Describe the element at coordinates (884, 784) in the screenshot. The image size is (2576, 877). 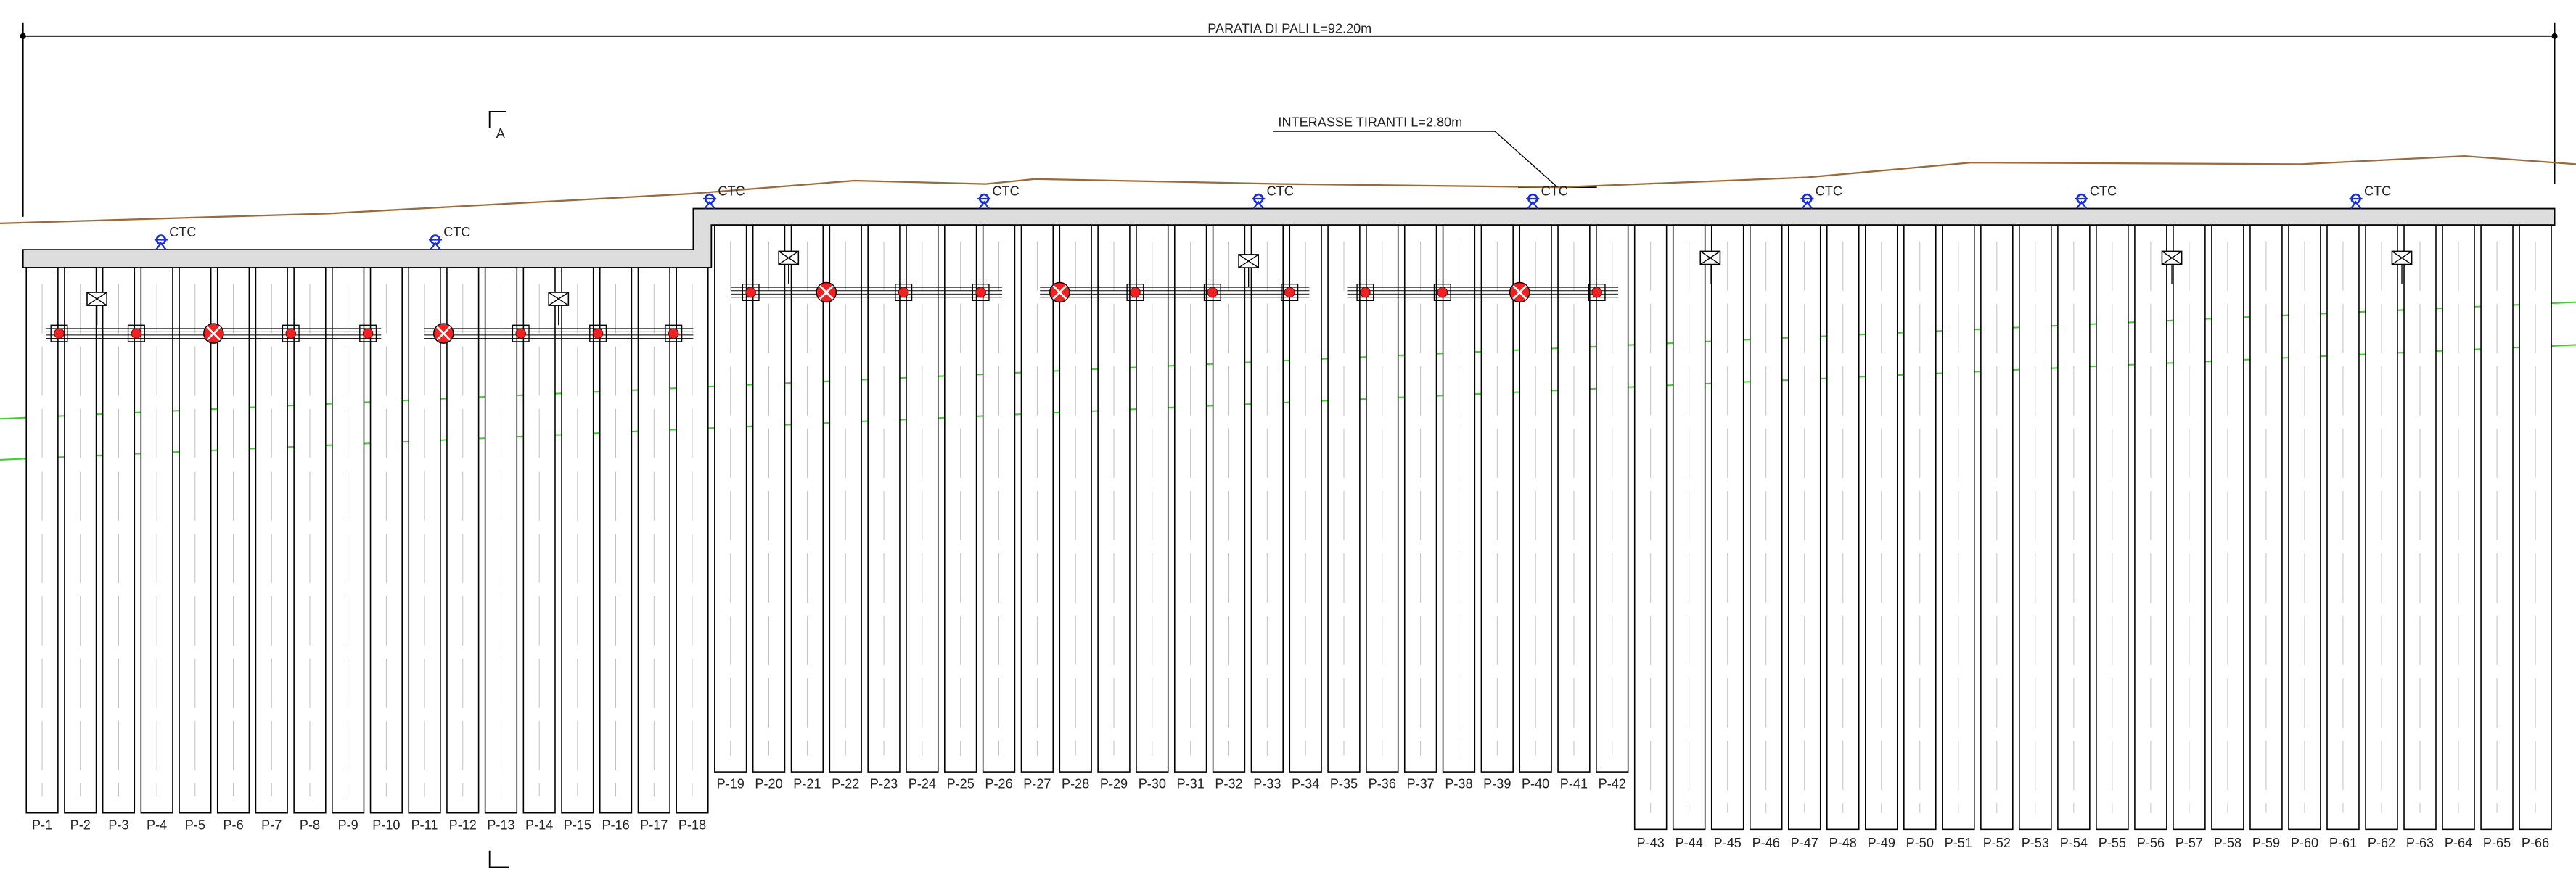
I see `pile-label: P-23` at that location.